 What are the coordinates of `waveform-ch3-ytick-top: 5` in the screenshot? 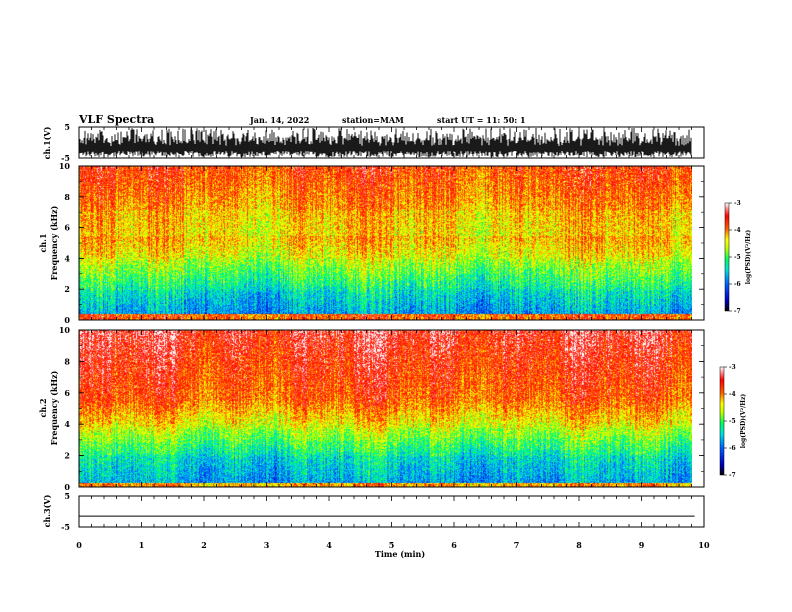 It's located at (67, 496).